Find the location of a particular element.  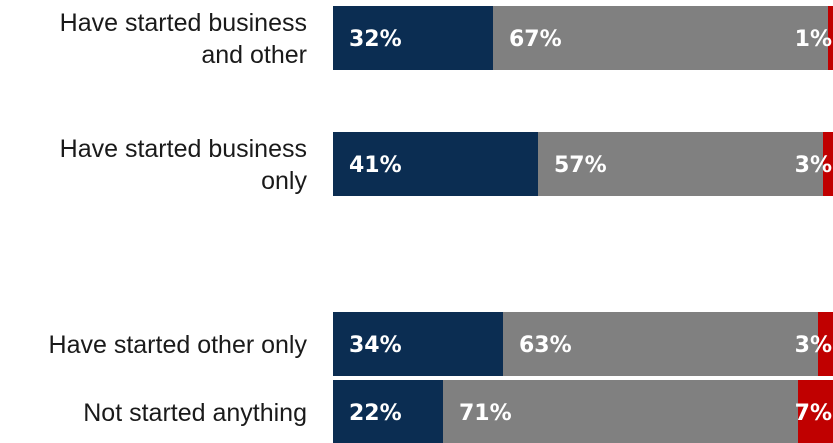

category-label-line: Not started anything is located at coordinates (195, 413).